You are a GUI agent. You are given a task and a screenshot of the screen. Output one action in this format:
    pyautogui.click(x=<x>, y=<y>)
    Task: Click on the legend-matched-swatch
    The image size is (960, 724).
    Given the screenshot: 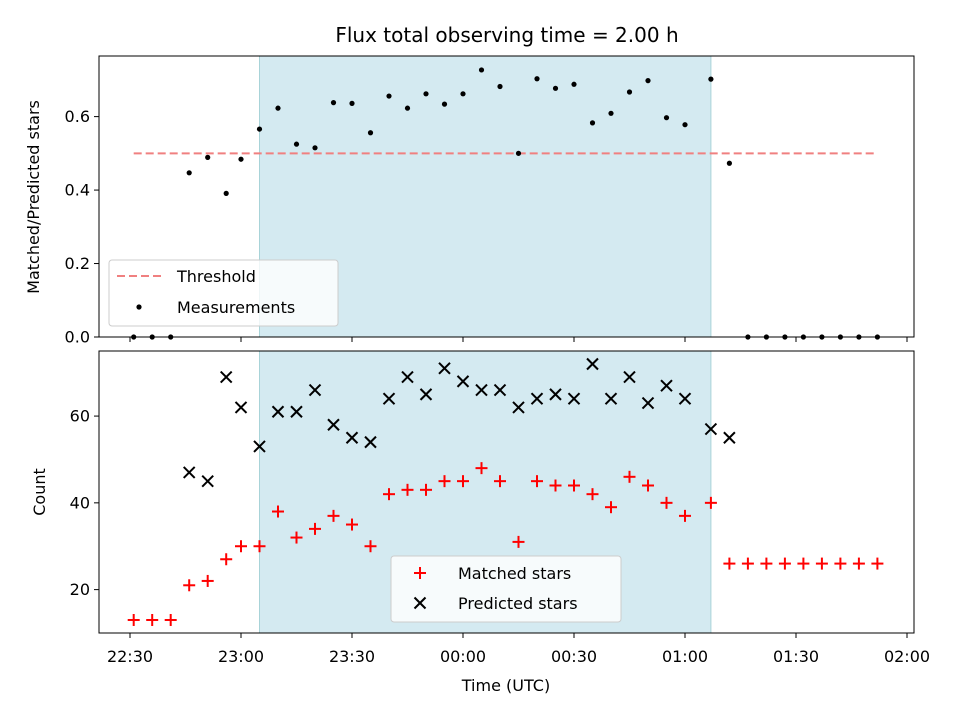 What is the action you would take?
    pyautogui.click(x=420, y=573)
    